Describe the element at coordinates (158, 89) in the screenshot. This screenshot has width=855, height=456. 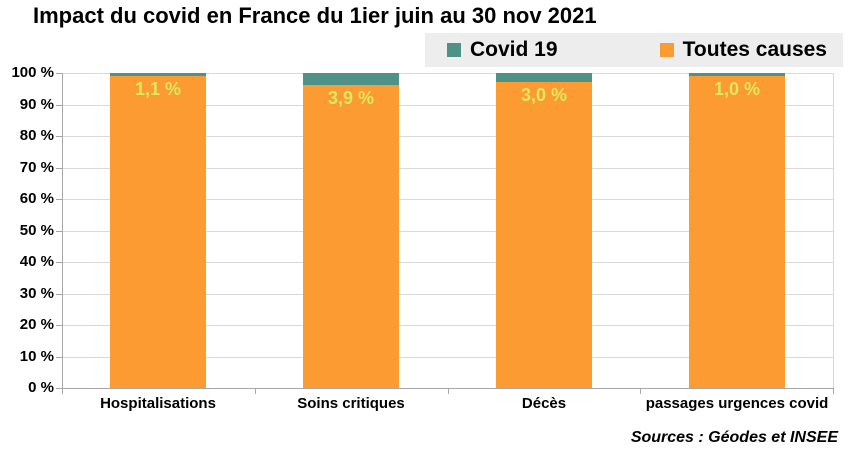
I see `bar-data-label: 1,1 %` at that location.